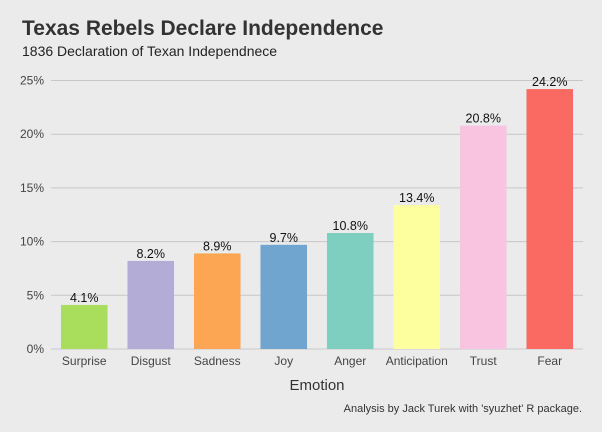 Image resolution: width=602 pixels, height=432 pixels. What do you see at coordinates (284, 296) in the screenshot?
I see `bar-joy` at bounding box center [284, 296].